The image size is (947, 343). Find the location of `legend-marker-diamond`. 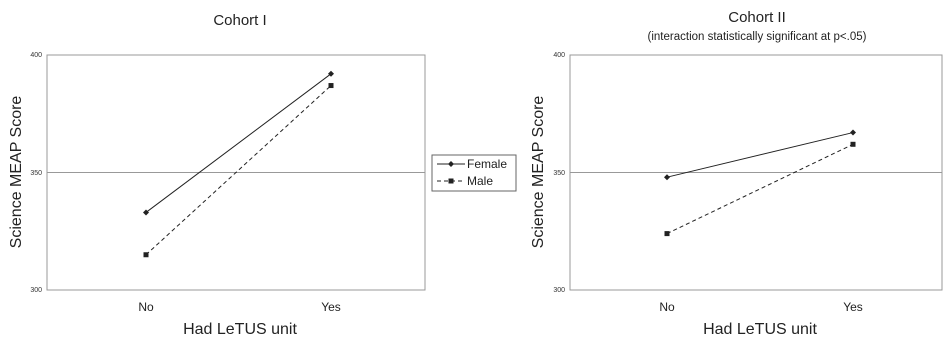

legend-marker-diamond is located at coordinates (451, 164).